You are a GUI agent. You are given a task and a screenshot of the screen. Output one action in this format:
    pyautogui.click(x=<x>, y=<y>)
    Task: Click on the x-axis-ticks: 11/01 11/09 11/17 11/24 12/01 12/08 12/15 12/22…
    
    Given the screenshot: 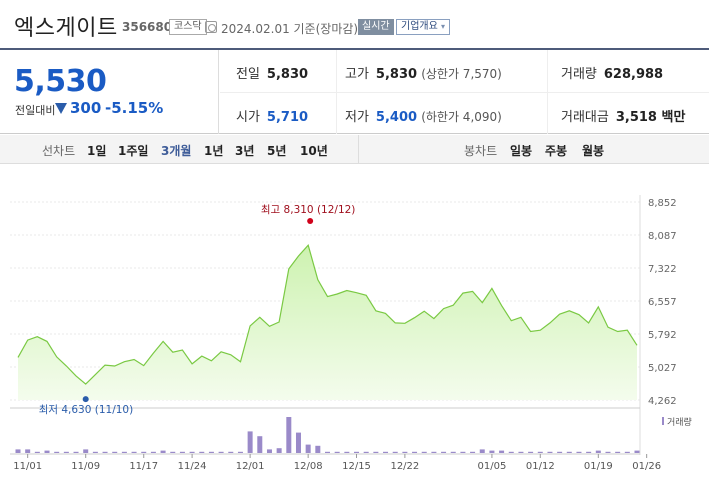 What is the action you would take?
    pyautogui.click(x=337, y=463)
    